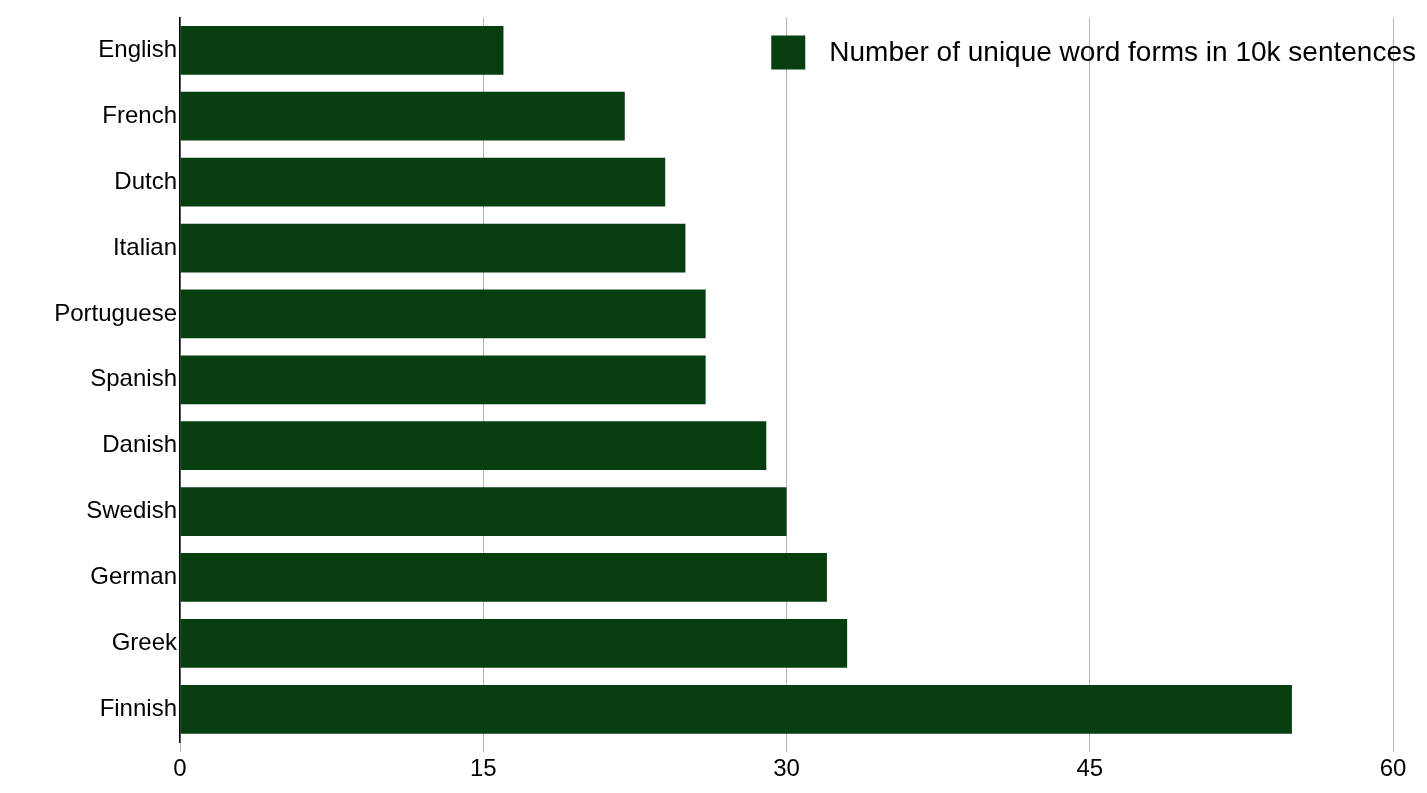 Image resolution: width=1427 pixels, height=793 pixels. Describe the element at coordinates (1393, 768) in the screenshot. I see `x-tick-label: 60` at that location.